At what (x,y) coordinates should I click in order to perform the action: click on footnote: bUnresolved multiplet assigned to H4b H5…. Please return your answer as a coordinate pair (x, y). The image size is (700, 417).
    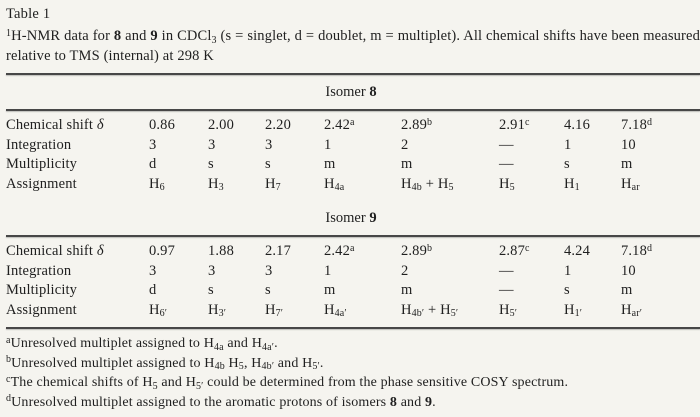
    Looking at the image, I should click on (165, 363).